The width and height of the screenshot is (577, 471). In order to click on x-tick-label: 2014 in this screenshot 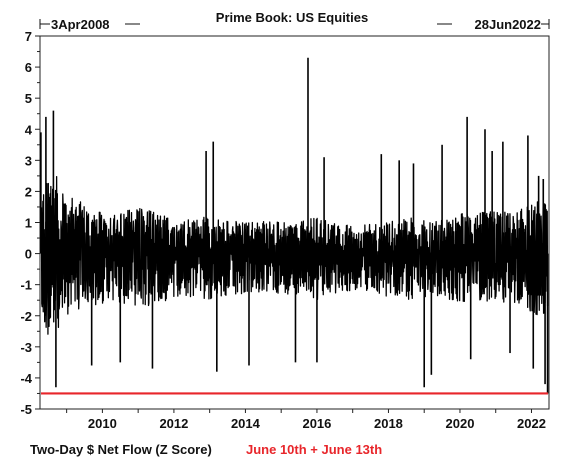, I will do `click(246, 423)`.